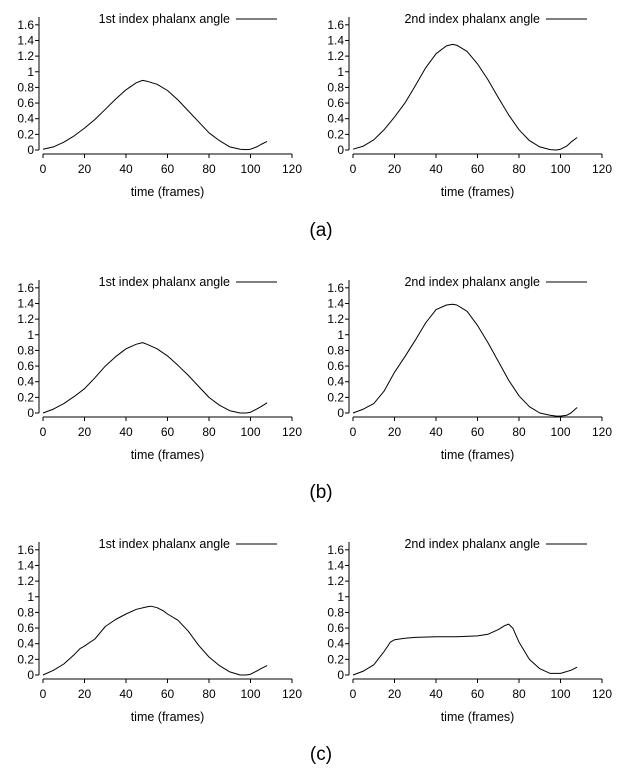 The image size is (631, 769). Describe the element at coordinates (321, 754) in the screenshot. I see `caption-c: (c)` at that location.